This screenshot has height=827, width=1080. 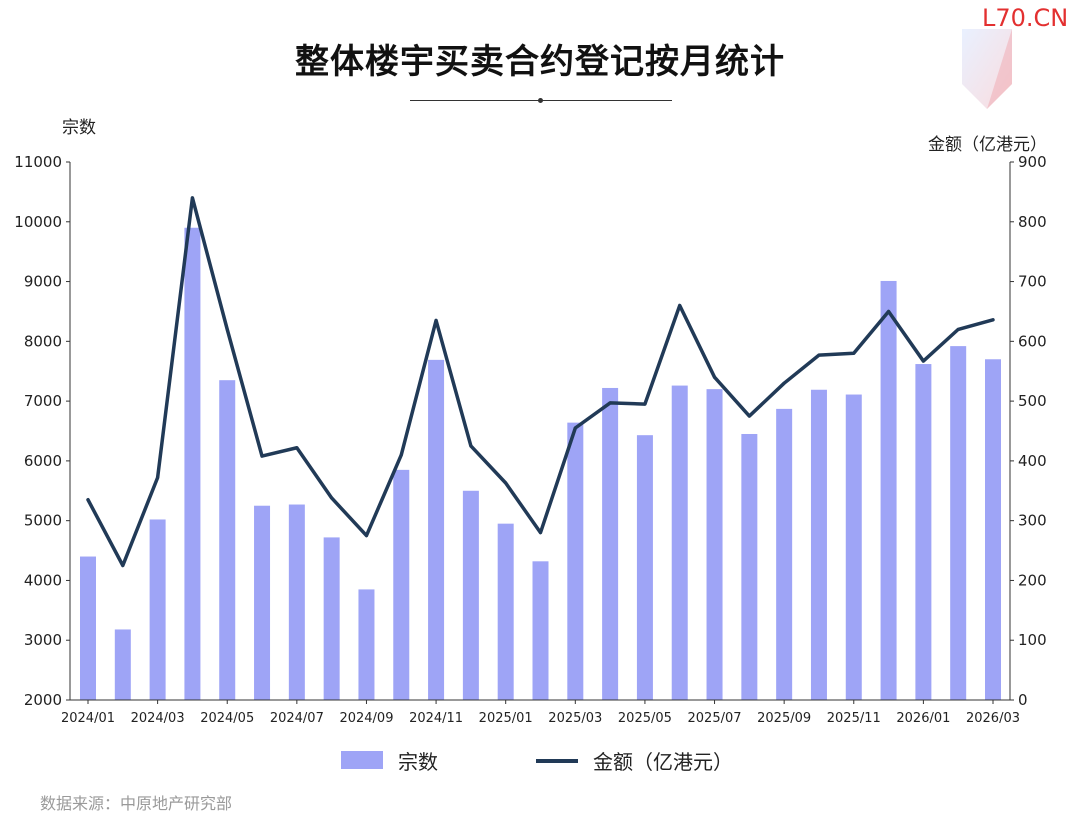 I want to click on y-right-tick-label: 800, so click(x=1032, y=222).